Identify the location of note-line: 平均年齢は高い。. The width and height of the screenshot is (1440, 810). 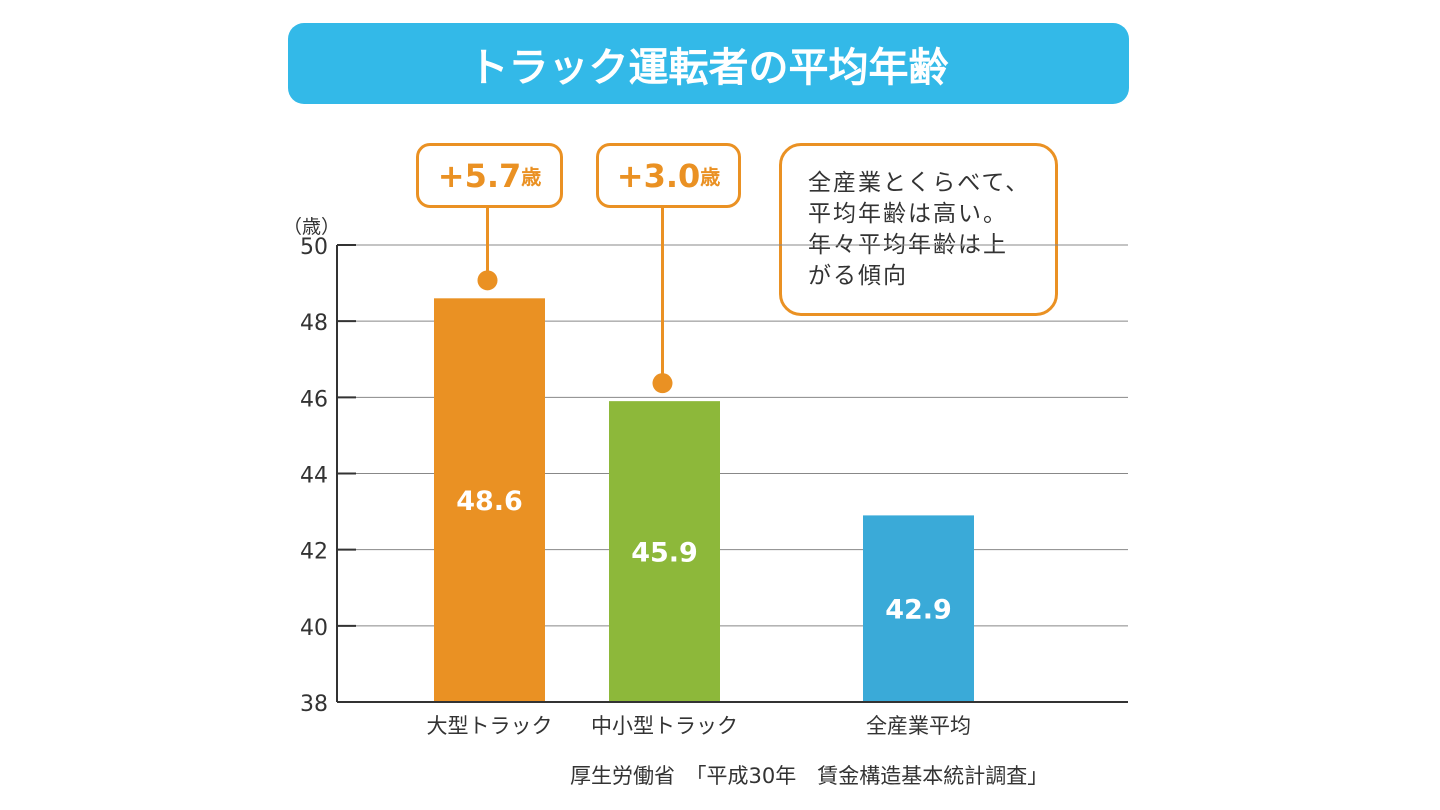
(908, 214).